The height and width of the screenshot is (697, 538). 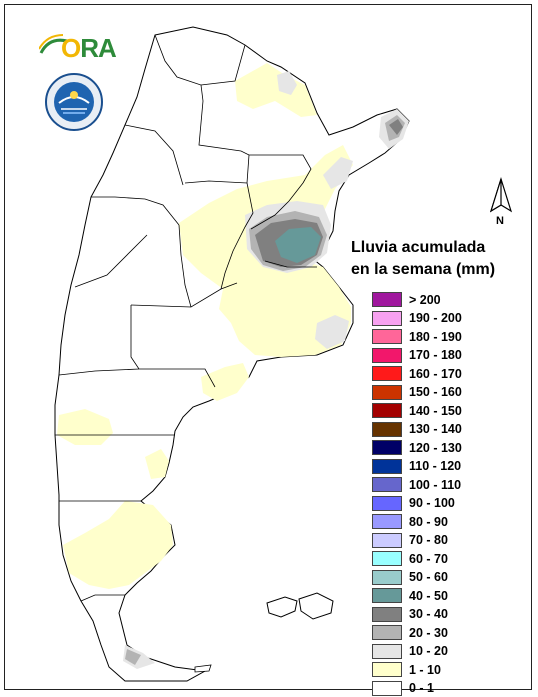 I want to click on legend-item: 190 - 200, so click(x=417, y=318).